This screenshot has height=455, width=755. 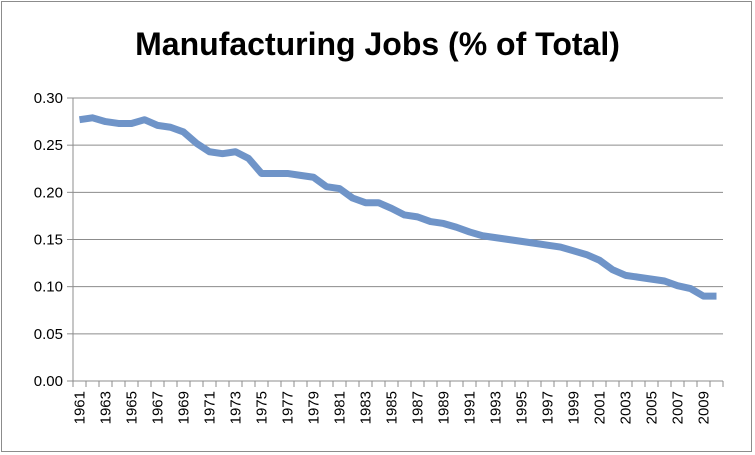 What do you see at coordinates (366, 407) in the screenshot?
I see `x-tick-label: 1983` at bounding box center [366, 407].